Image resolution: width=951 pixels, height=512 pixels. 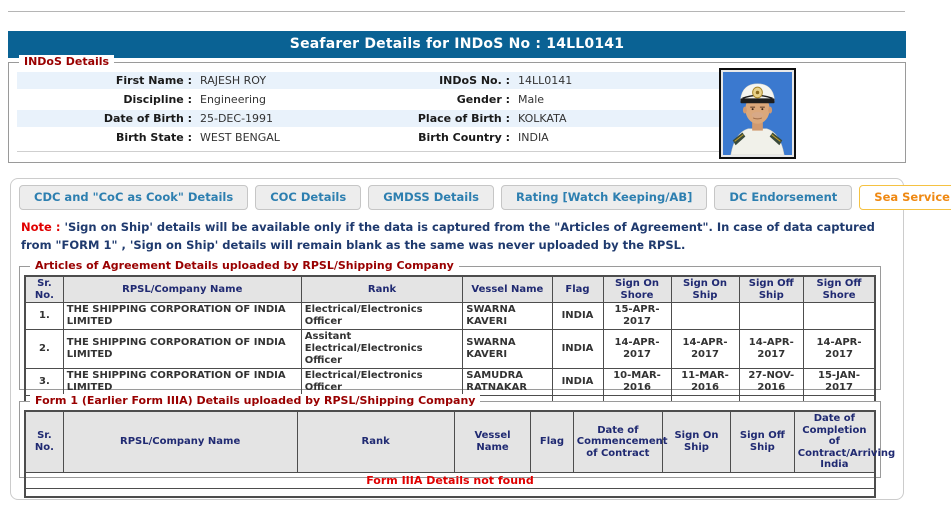 I want to click on cell-sign-off-shore: 15-JAN-2017, so click(x=839, y=382).